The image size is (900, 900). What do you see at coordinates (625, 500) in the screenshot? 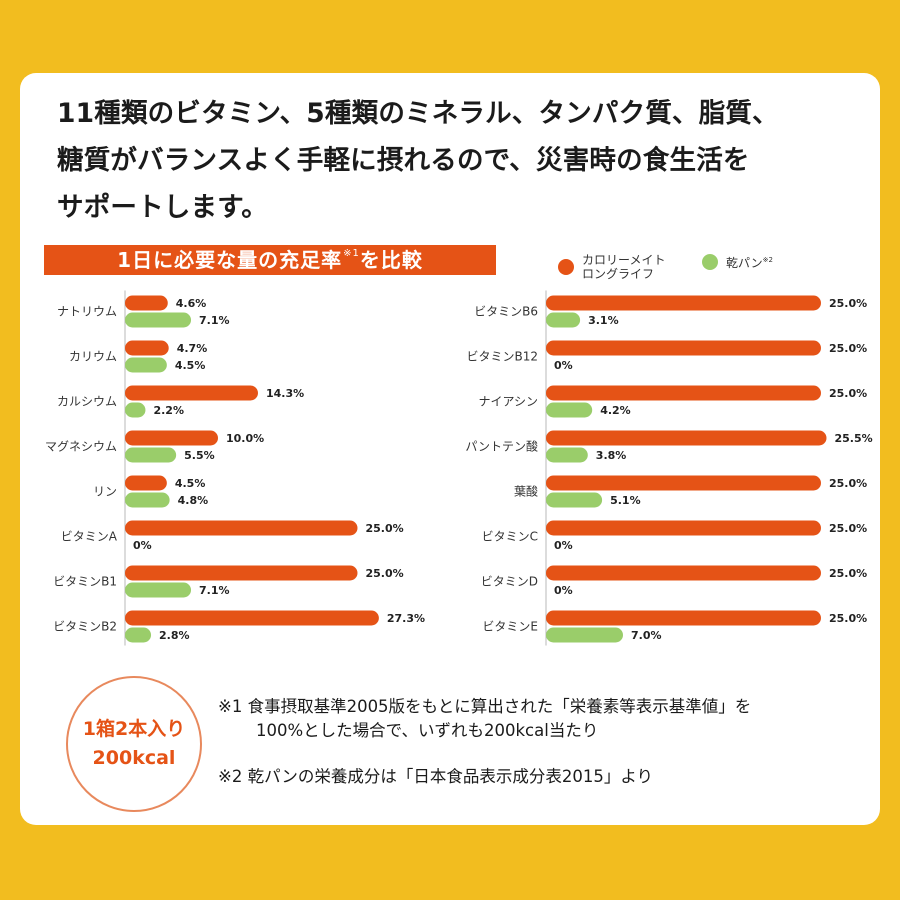
I see `value-label-kanpan: 5.1%` at bounding box center [625, 500].